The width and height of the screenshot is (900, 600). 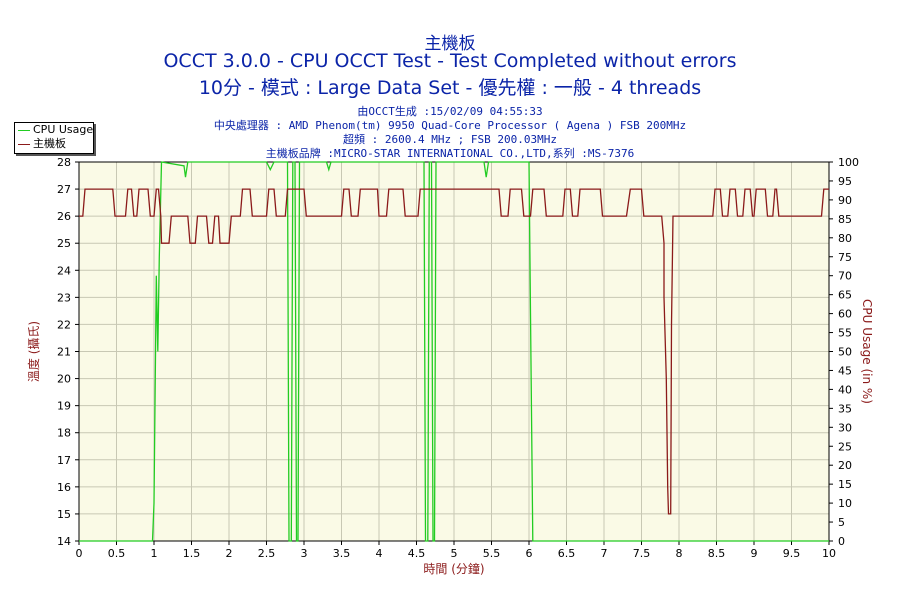 What do you see at coordinates (63, 129) in the screenshot?
I see `legend-label-cpu: CPU Usage` at bounding box center [63, 129].